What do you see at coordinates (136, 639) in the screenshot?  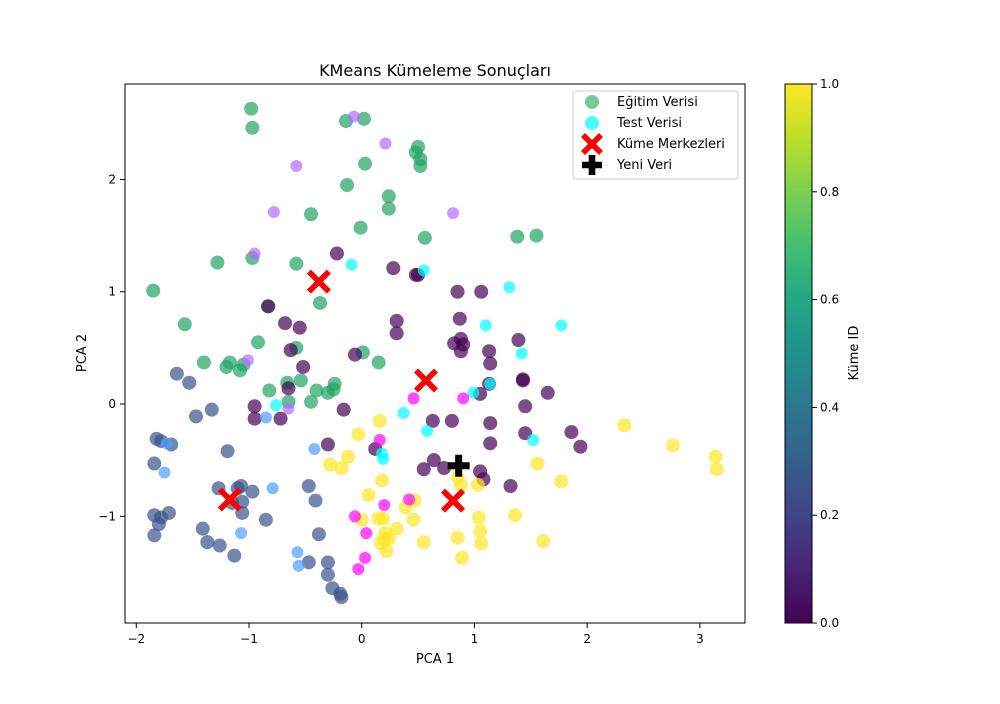 I see `x-tick-label: −2` at bounding box center [136, 639].